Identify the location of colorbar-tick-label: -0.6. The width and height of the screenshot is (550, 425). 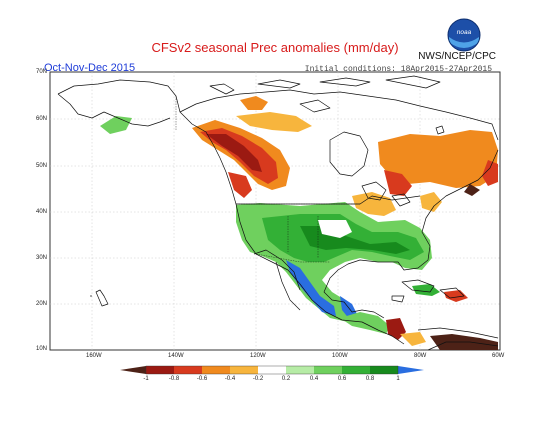
(202, 379).